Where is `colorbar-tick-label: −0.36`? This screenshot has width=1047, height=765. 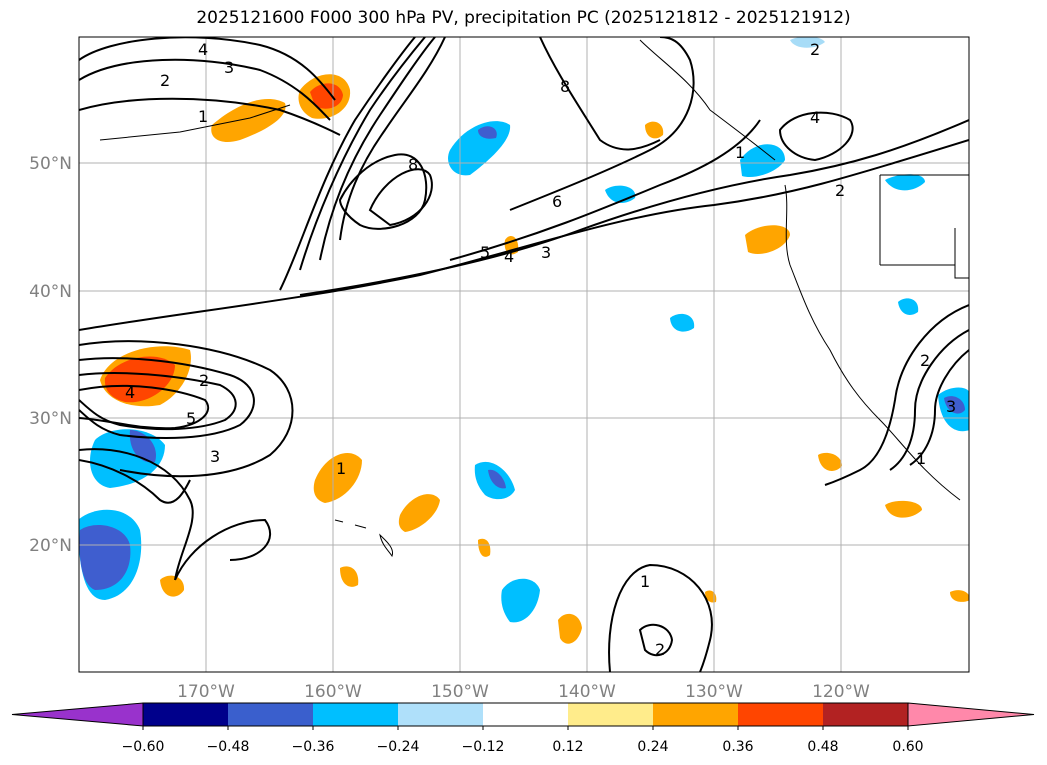
colorbar-tick-label: −0.36 is located at coordinates (313, 747).